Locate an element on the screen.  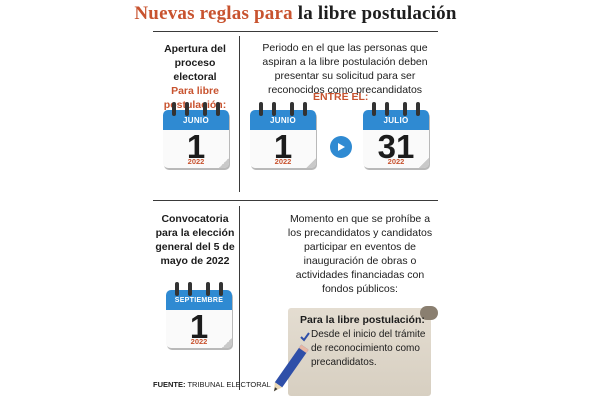
title-part2: la libre postulación is located at coordinates (377, 13).